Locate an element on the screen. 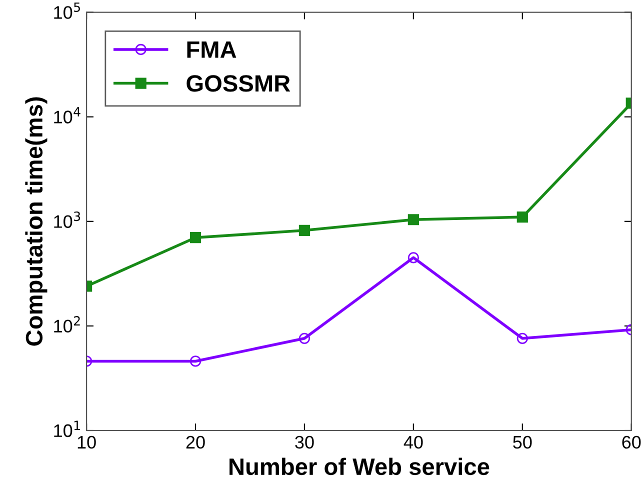 The image size is (641, 492). legend-label: FMA is located at coordinates (211, 50).